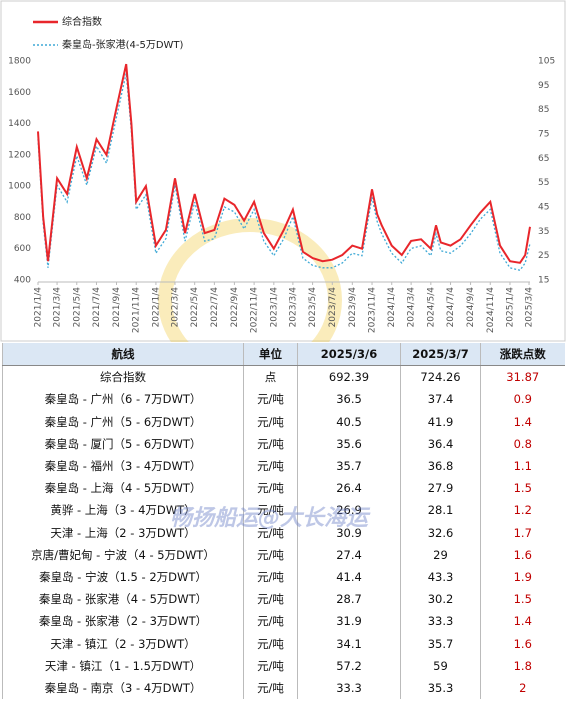 The height and width of the screenshot is (716, 566). Describe the element at coordinates (123, 577) in the screenshot. I see `table-cell: 秦皇岛 - 宁波（1.5 - 2万DWT）` at that location.